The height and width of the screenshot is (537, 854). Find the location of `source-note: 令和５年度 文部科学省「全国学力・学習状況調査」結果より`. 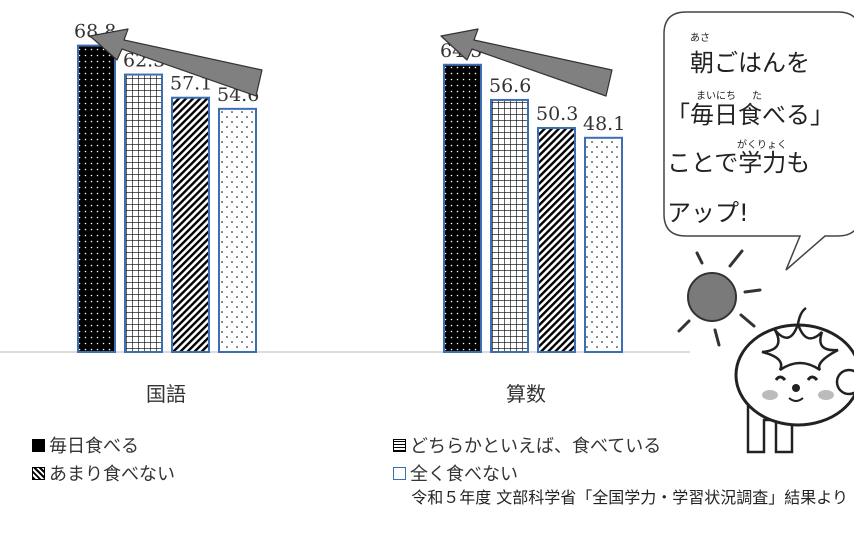

source-note: 令和５年度 文部科学省「全国学力・学習状況調査」結果より is located at coordinates (629, 497).